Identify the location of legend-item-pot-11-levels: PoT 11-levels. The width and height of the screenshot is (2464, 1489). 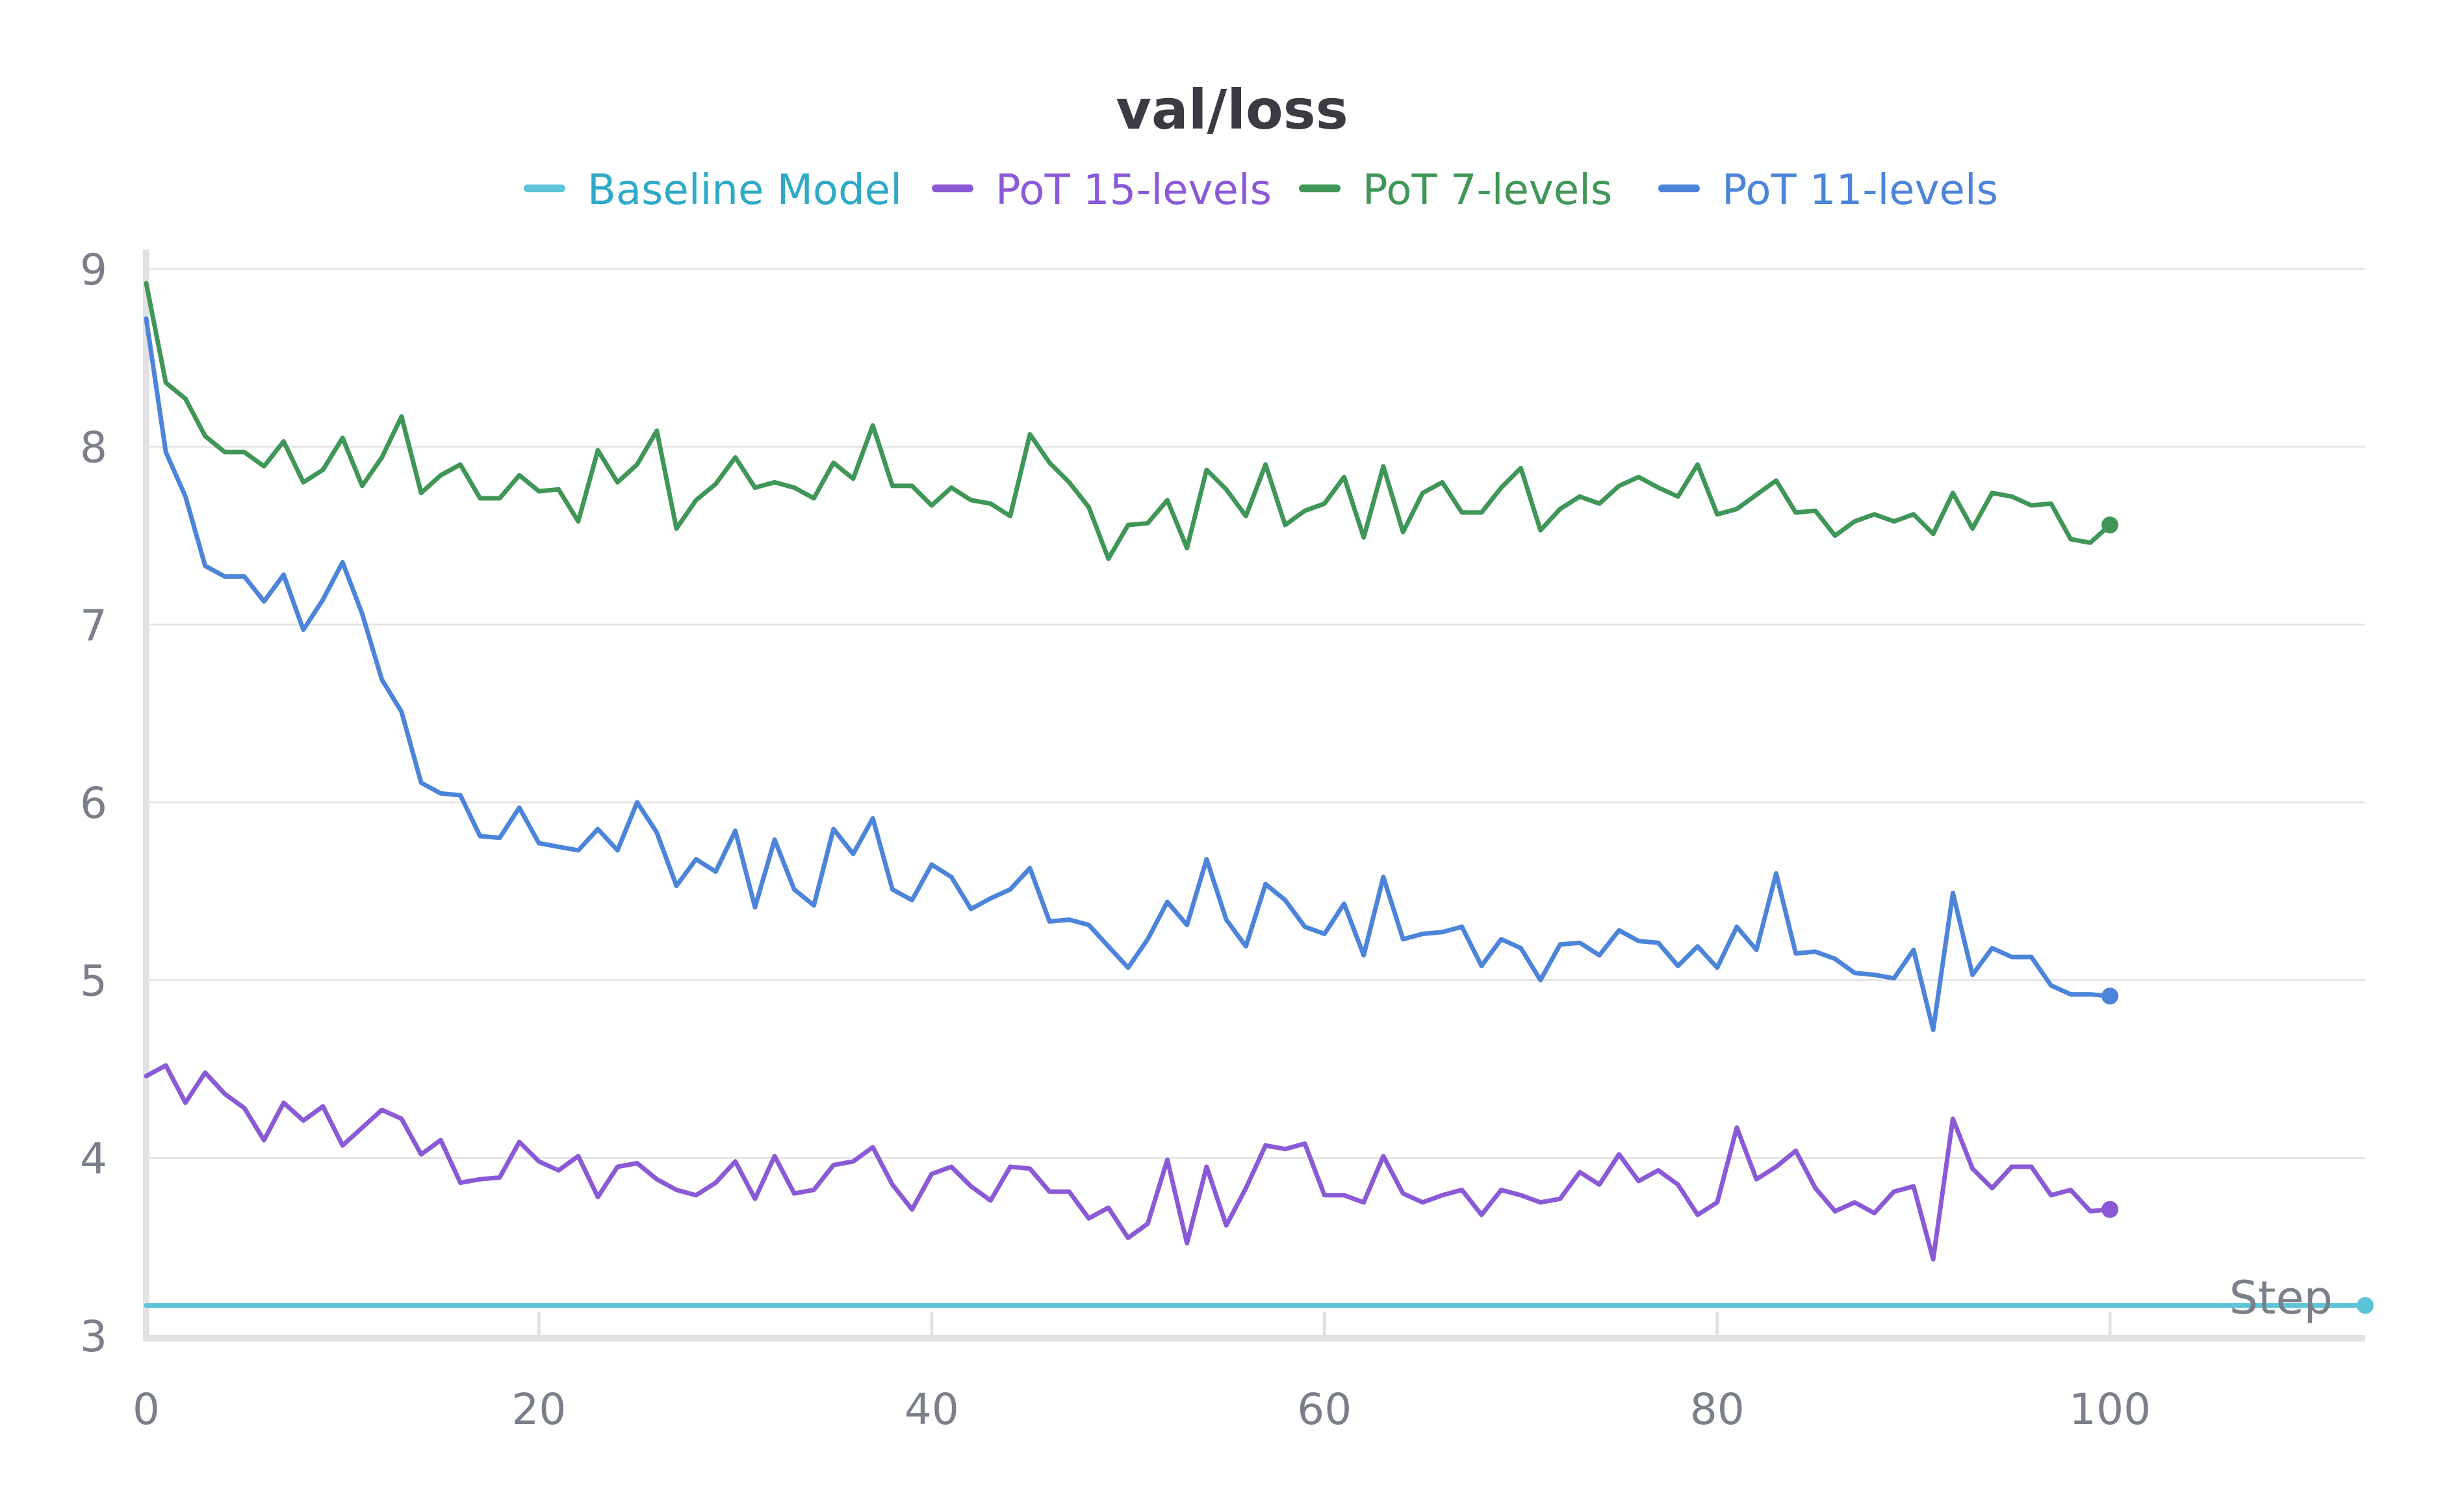
(1828, 190).